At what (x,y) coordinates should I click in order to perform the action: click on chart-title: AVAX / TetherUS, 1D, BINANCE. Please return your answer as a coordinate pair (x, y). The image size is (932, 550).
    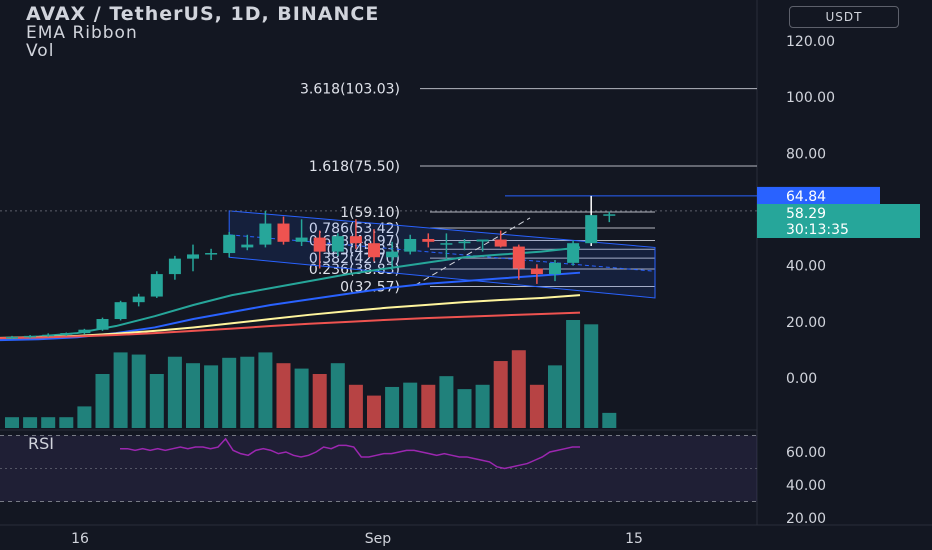
    Looking at the image, I should click on (203, 14).